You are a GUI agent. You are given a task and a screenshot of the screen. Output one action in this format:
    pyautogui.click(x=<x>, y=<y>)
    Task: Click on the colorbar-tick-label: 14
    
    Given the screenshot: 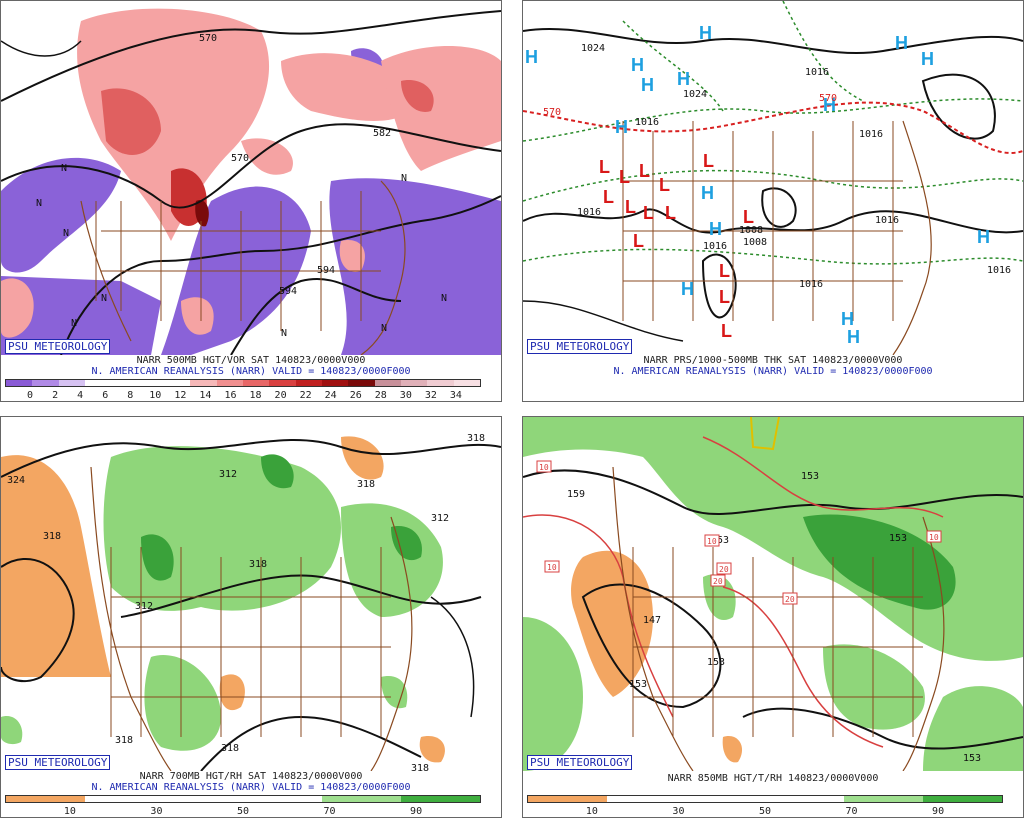 What is the action you would take?
    pyautogui.click(x=205, y=395)
    